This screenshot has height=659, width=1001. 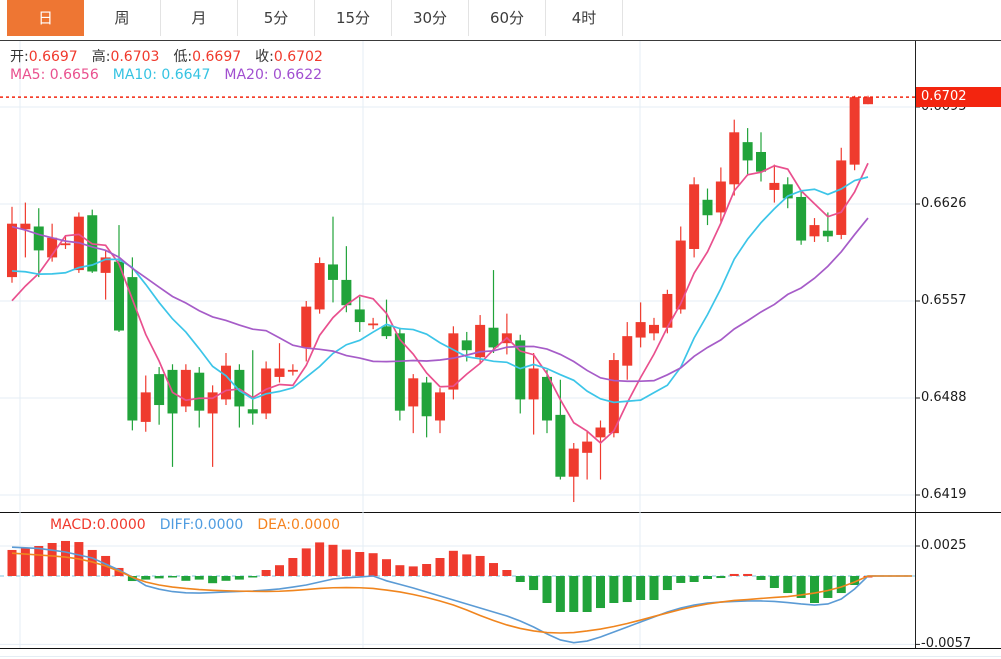 What do you see at coordinates (202, 525) in the screenshot?
I see `macd-readout: MACD:0.0000 DIFF:0.0000 DEA:0.0000` at bounding box center [202, 525].